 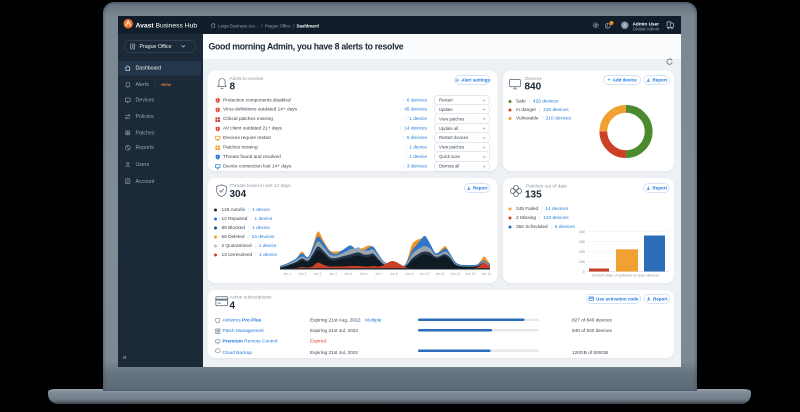 I want to click on svg-text: 100, so click(x=582, y=262).